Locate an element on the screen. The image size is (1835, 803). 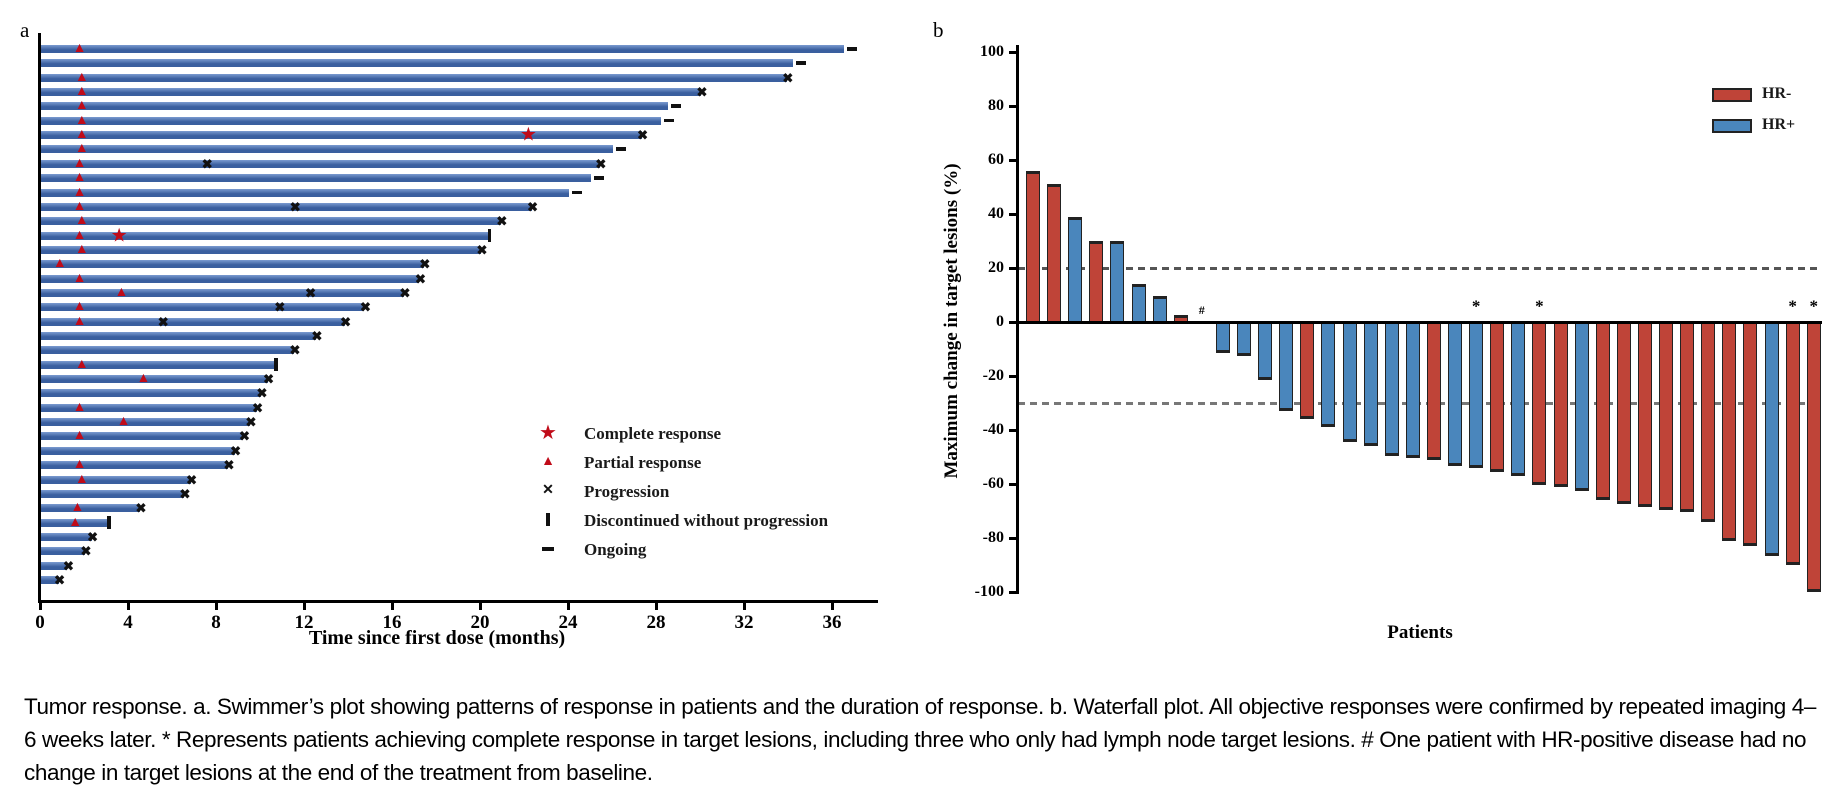
legend-item-label: Ongoing is located at coordinates (615, 549).